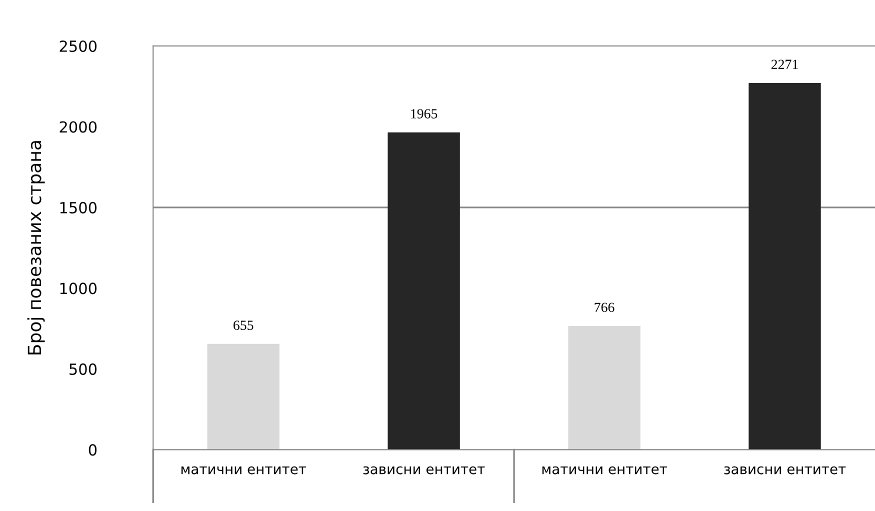 This screenshot has height=511, width=875. Describe the element at coordinates (78, 288) in the screenshot. I see `y-tick-label: 1000` at that location.